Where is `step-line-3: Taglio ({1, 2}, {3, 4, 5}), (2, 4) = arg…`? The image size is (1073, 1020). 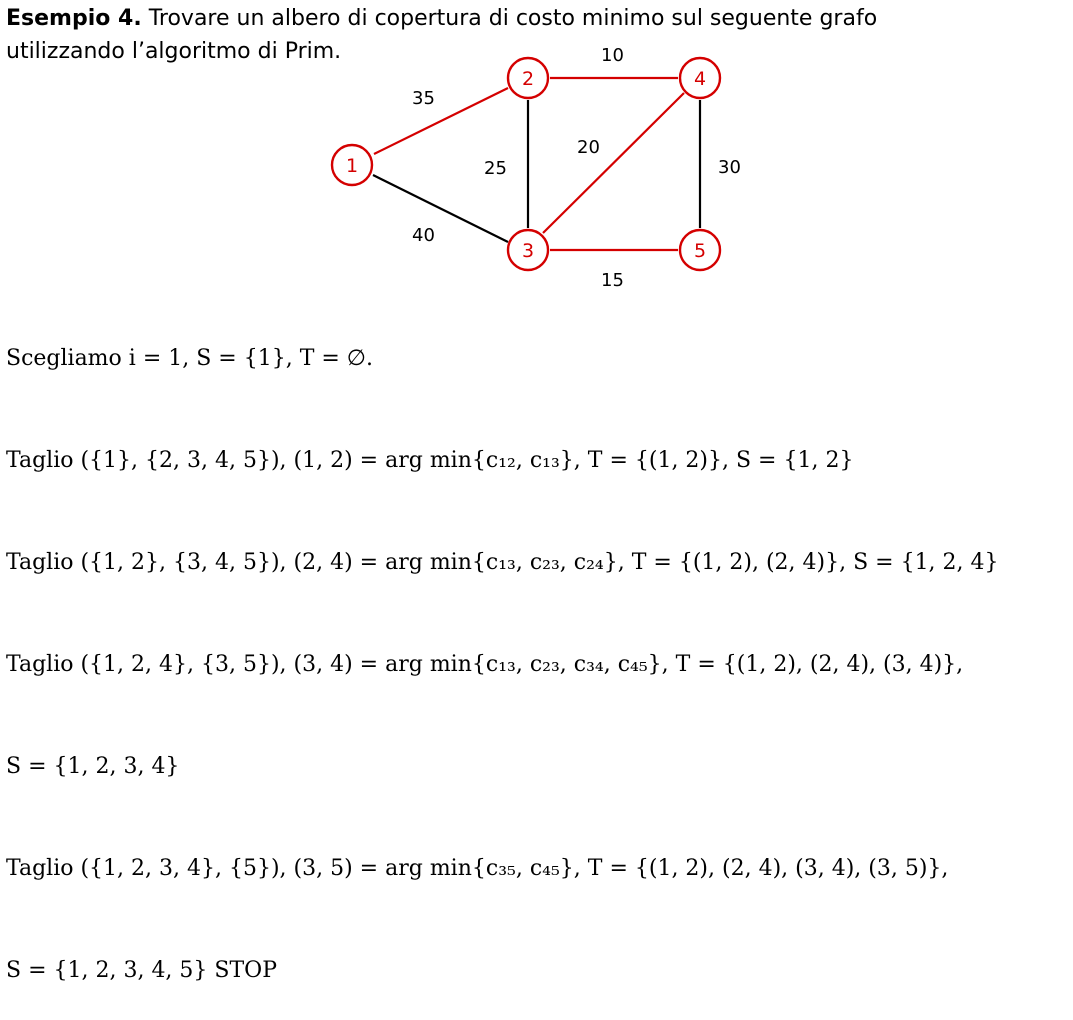 step-line-3: Taglio ({1, 2}, {3, 4, 5}), (2, 4) = arg… is located at coordinates (502, 562).